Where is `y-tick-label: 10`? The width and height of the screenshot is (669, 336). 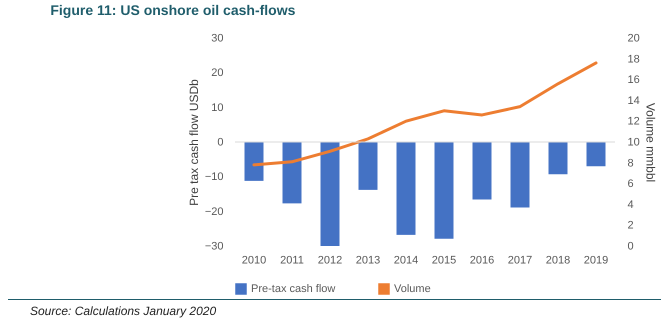
y-tick-label: 10 is located at coordinates (217, 108).